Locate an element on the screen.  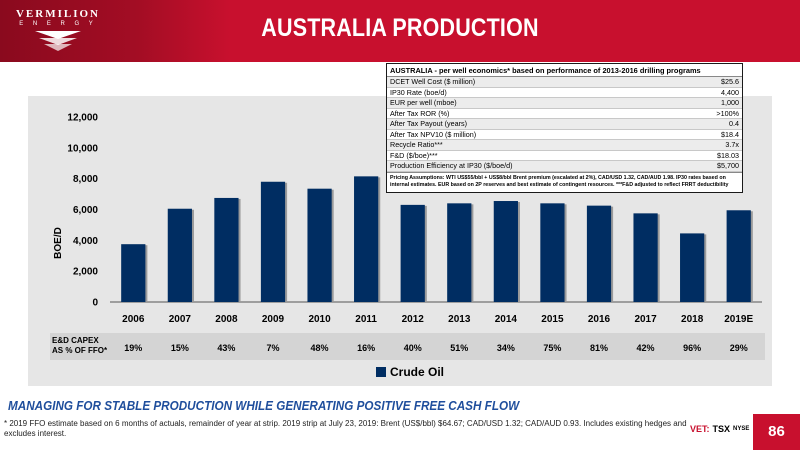
economics-row-value: 3.7x is located at coordinates (732, 144).